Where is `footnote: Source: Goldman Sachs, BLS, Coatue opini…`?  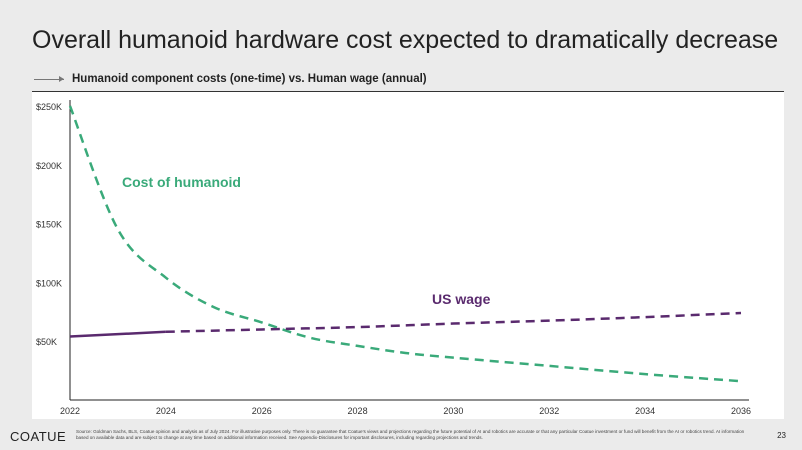
footnote: Source: Goldman Sachs, BLS, Coatue opini… is located at coordinates (410, 434).